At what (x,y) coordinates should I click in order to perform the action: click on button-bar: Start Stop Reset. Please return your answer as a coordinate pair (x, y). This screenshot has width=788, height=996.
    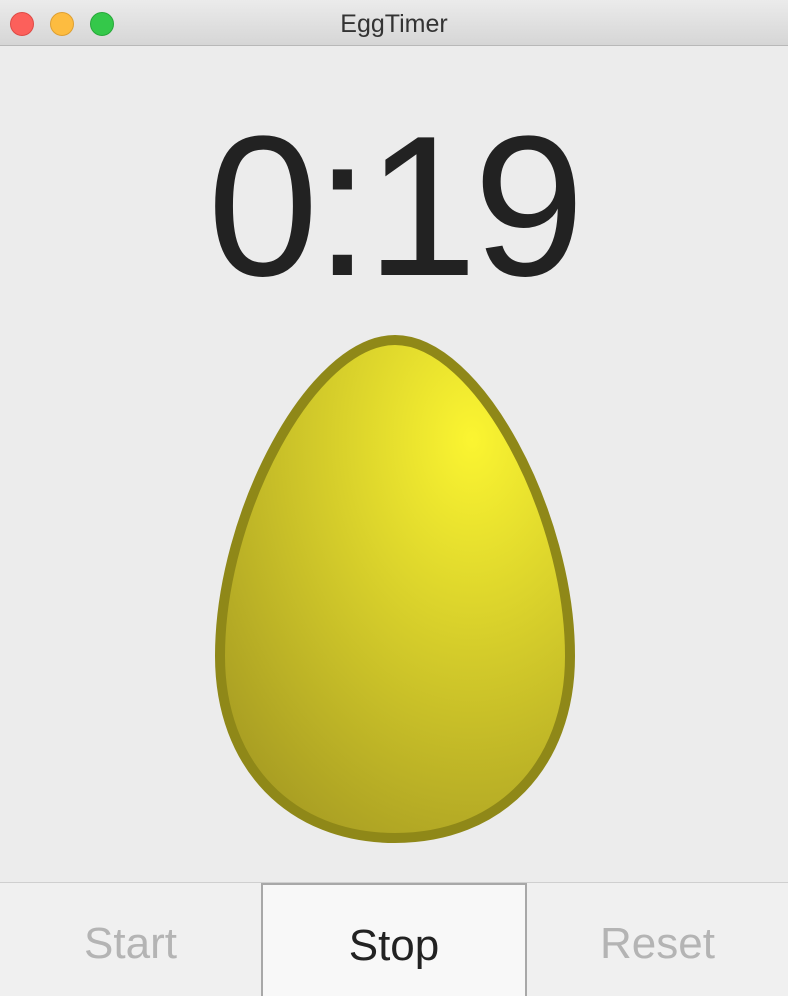
    Looking at the image, I should click on (394, 939).